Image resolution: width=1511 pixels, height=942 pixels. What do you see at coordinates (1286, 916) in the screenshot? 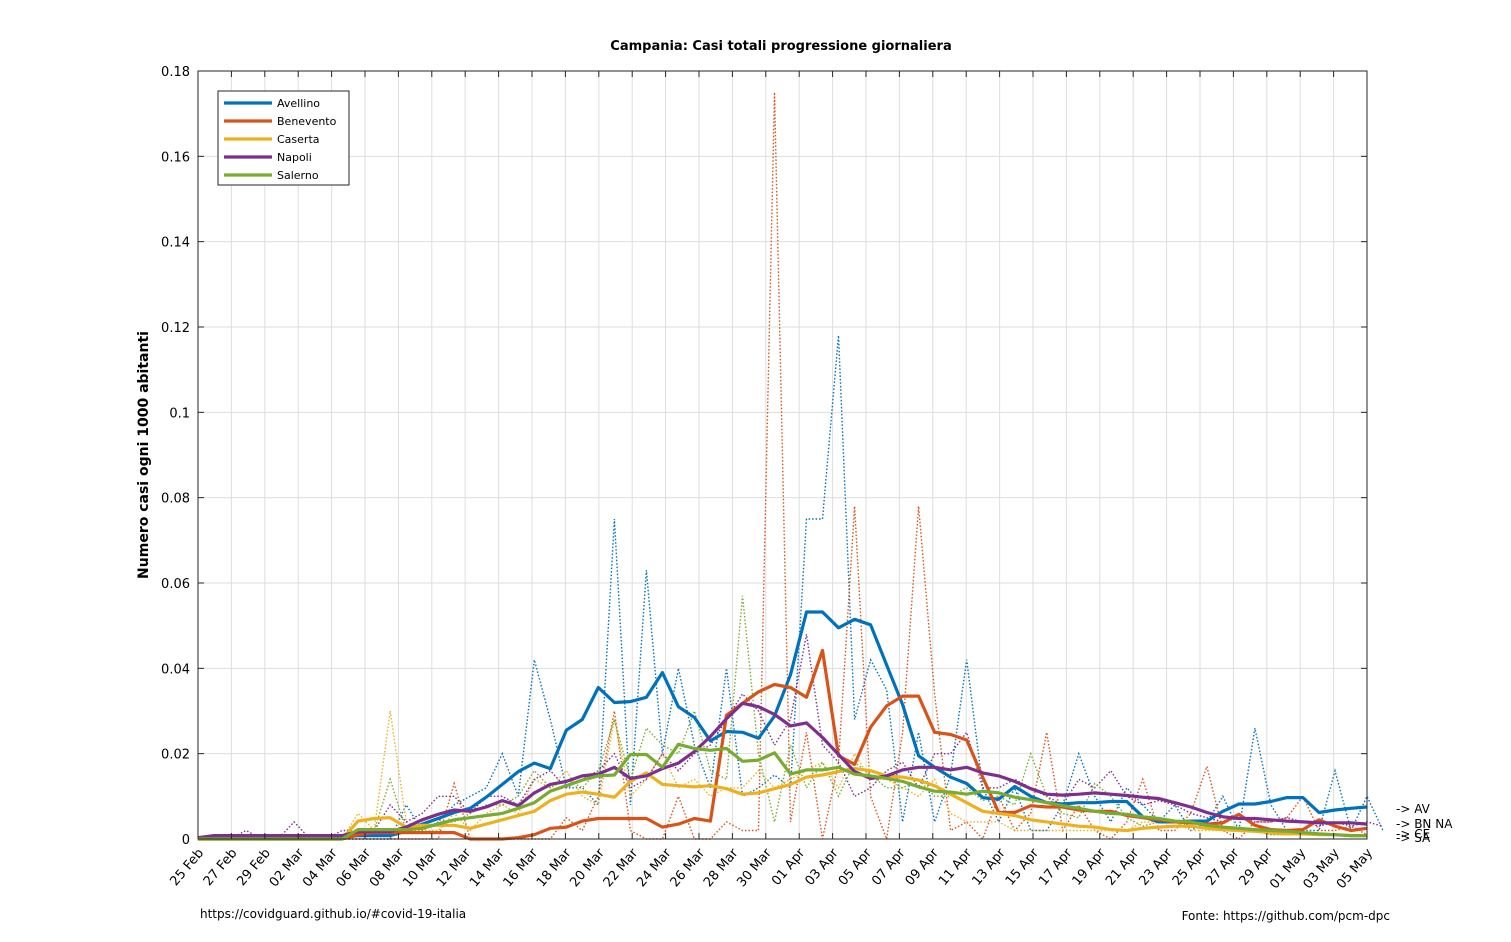
I see `footer-right: Fonte: https://github.com/pcm-dpc` at bounding box center [1286, 916].